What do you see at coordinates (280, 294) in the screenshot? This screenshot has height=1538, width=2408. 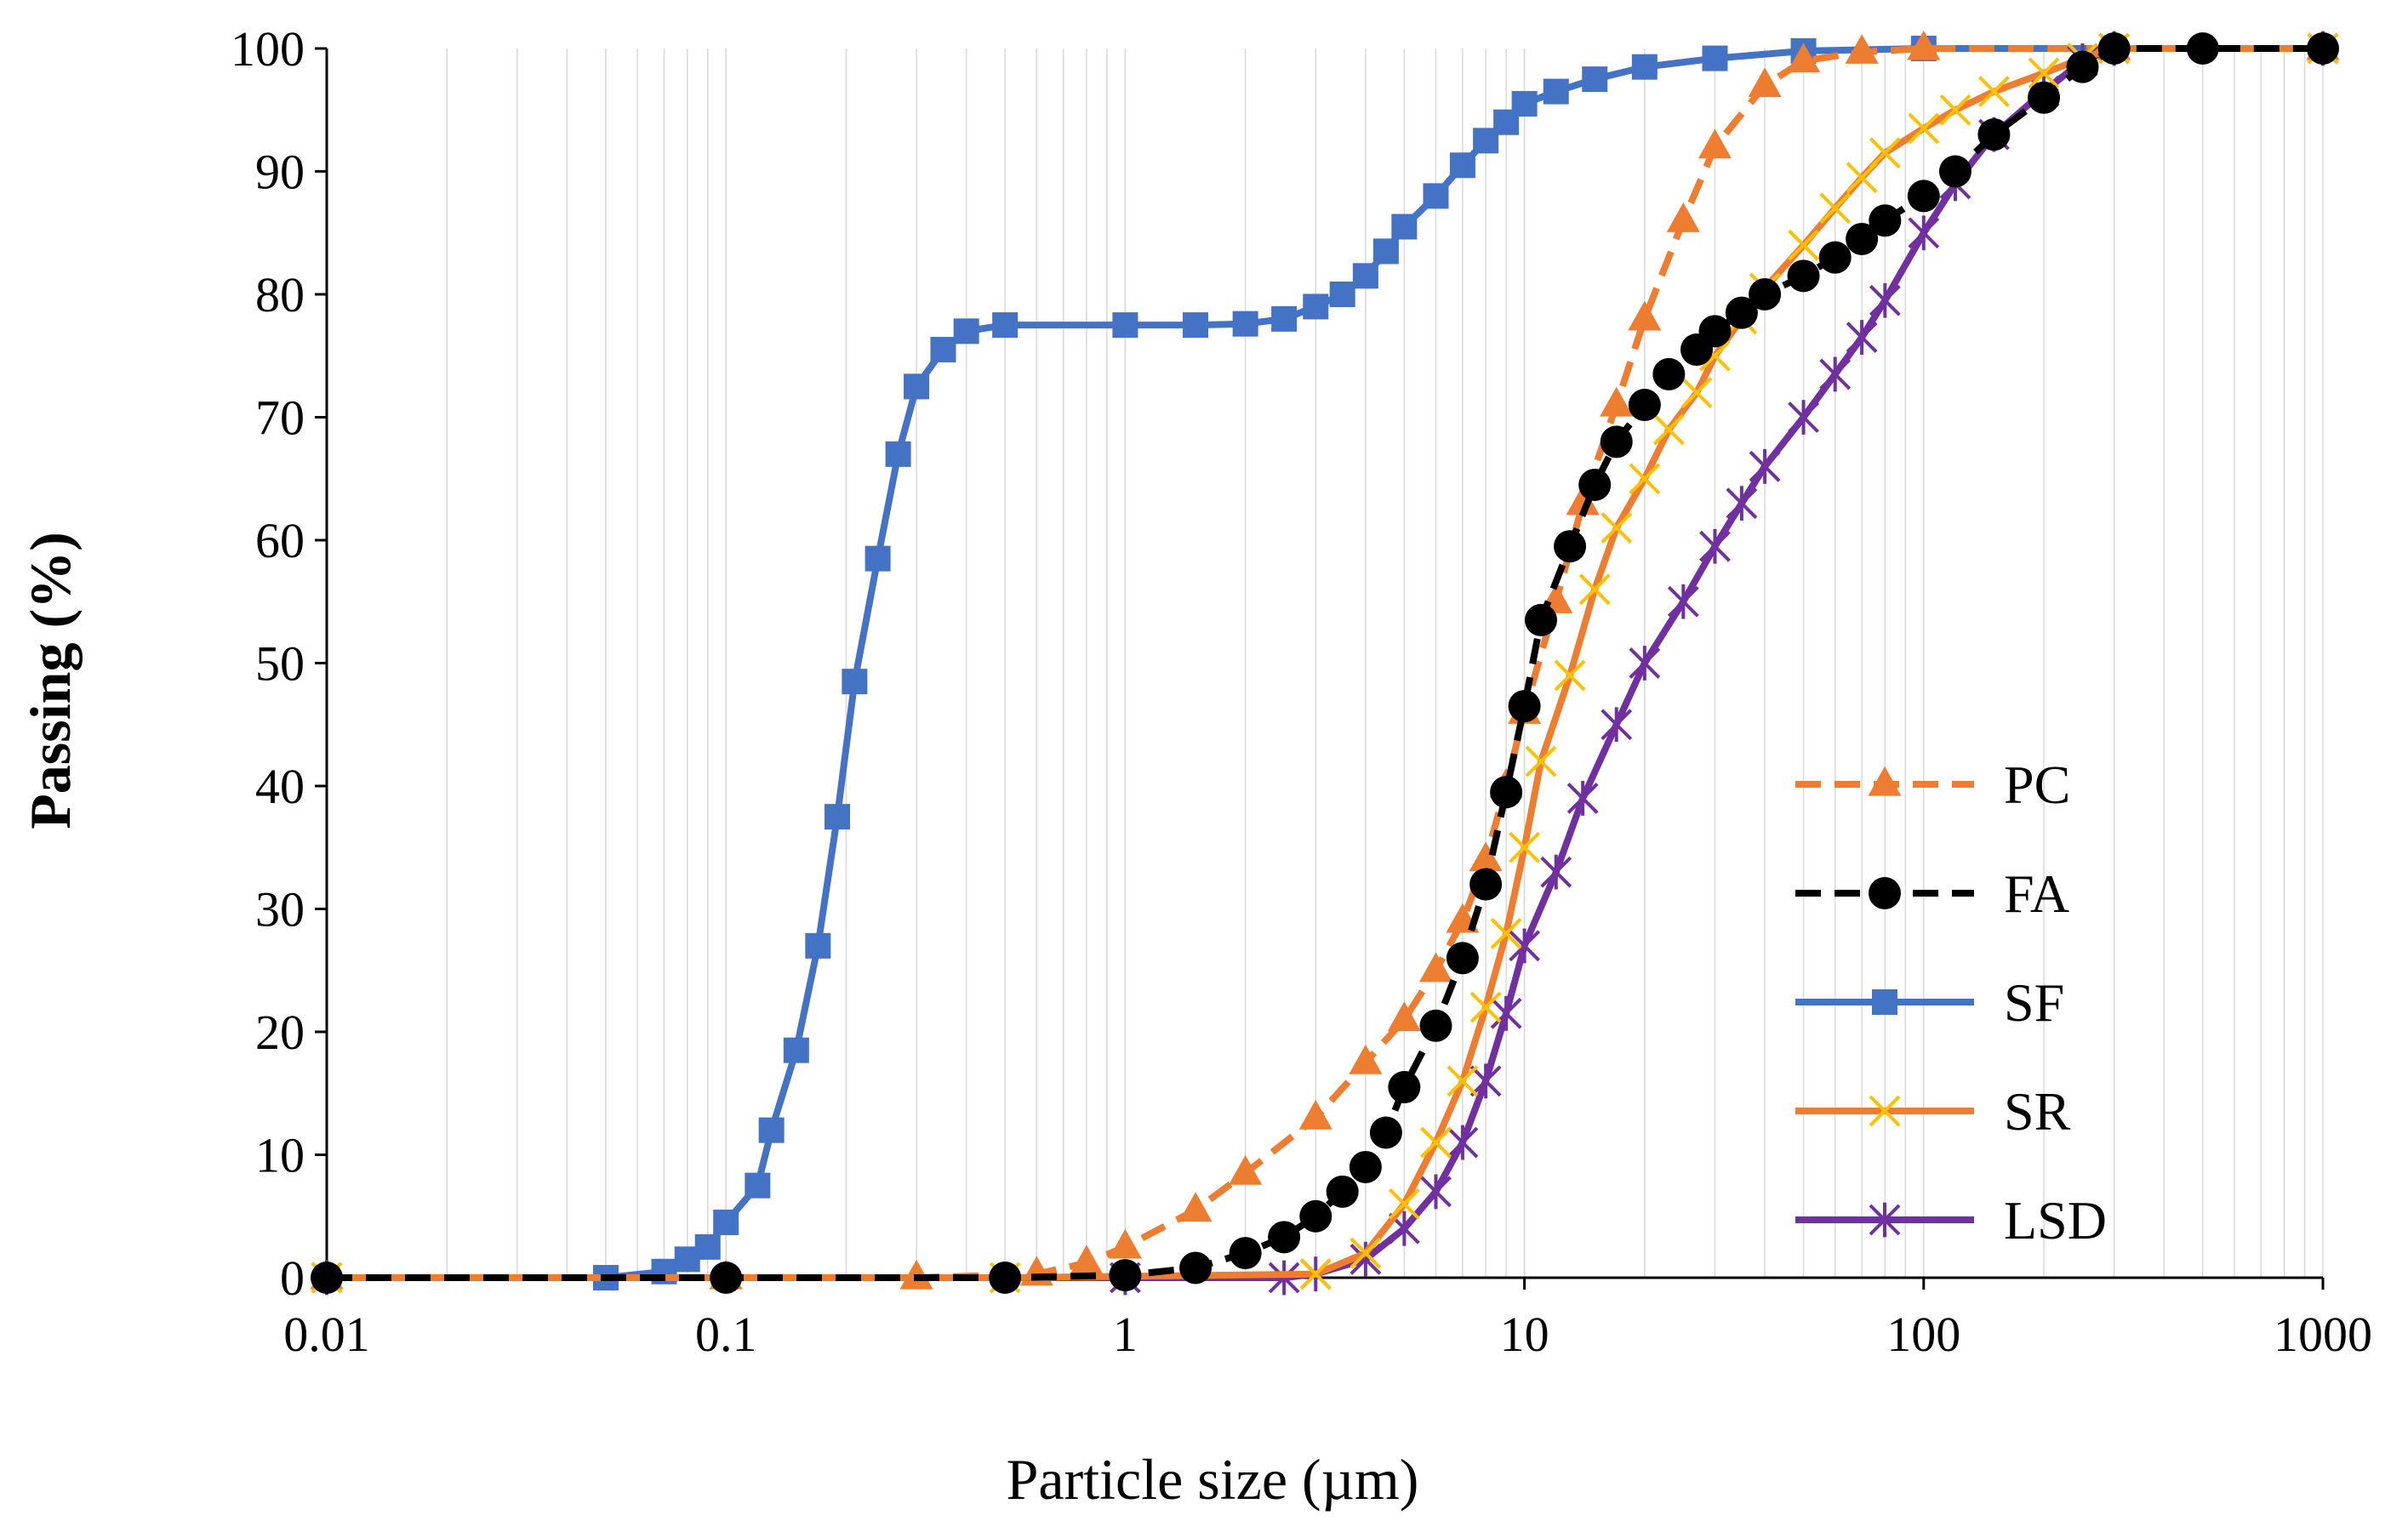 I see `y-tick-label: 80` at bounding box center [280, 294].